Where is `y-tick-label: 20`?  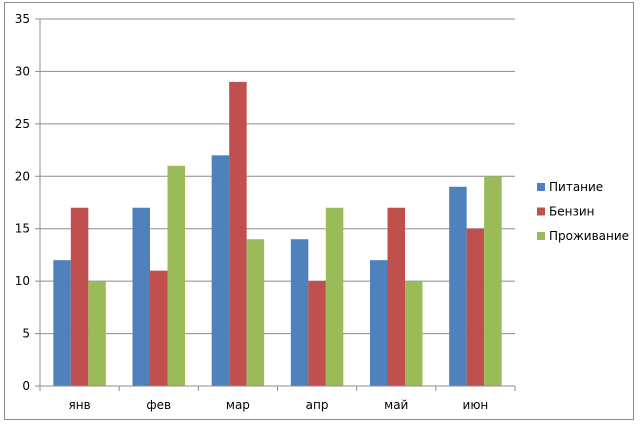
y-tick-label: 20 is located at coordinates (22, 176).